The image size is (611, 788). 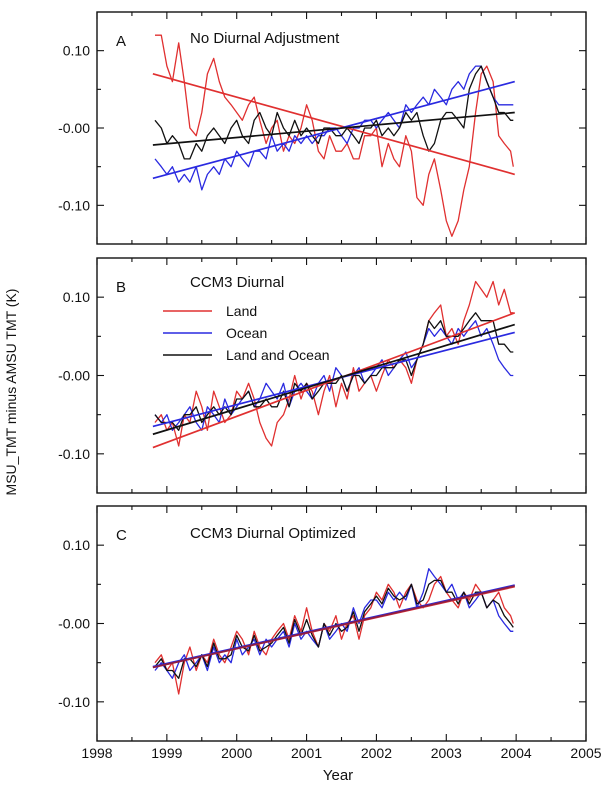 I want to click on panel-b-series-land, so click(x=334, y=363).